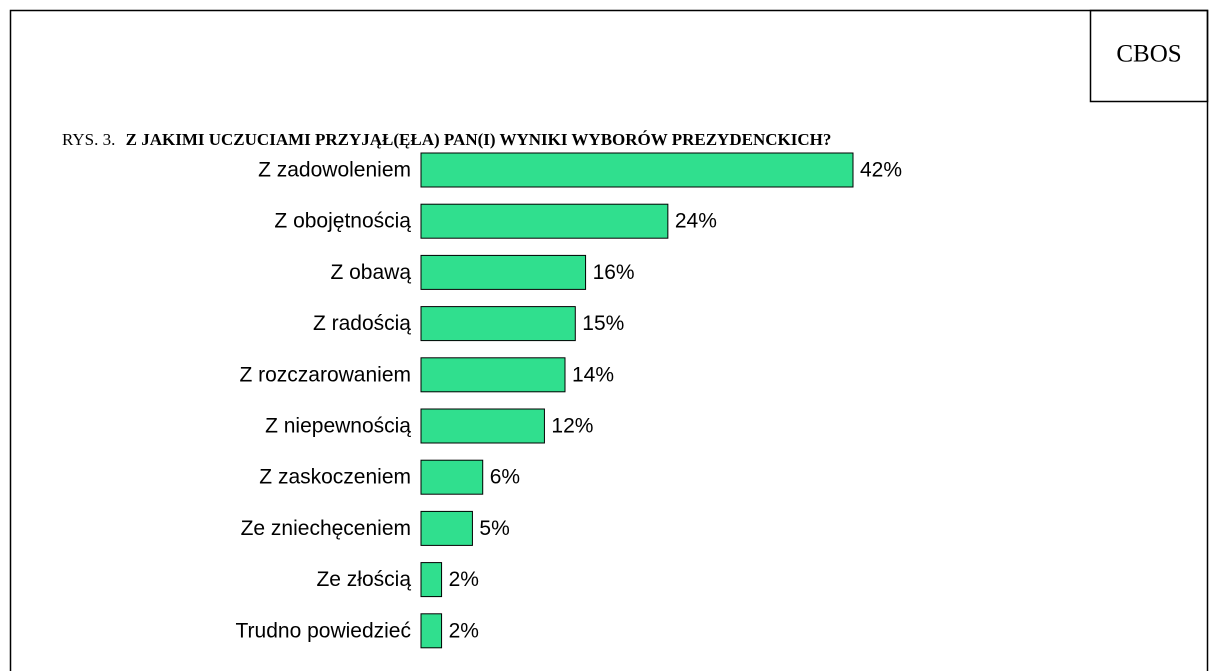  What do you see at coordinates (326, 528) in the screenshot?
I see `category-label: Ze zniechęceniem` at bounding box center [326, 528].